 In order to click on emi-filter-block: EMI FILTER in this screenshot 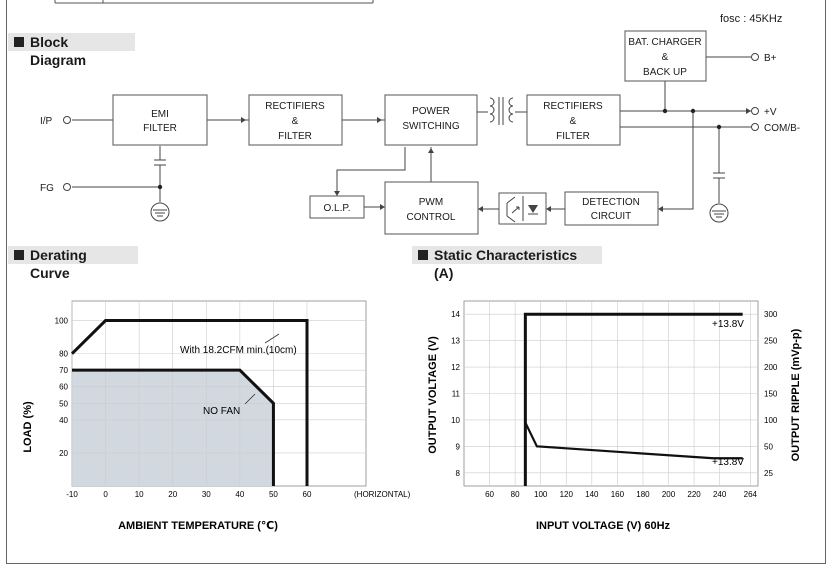, I will do `click(160, 120)`.